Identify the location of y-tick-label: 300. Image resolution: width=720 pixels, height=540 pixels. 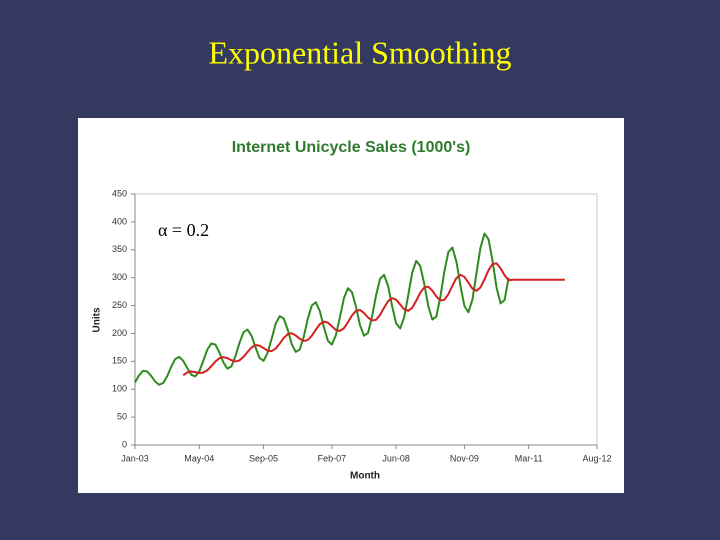
(119, 277).